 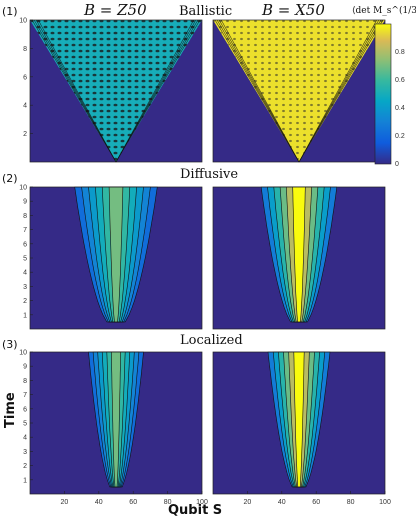 What do you see at coordinates (383, 94) in the screenshot?
I see `colorbar-gradient` at bounding box center [383, 94].